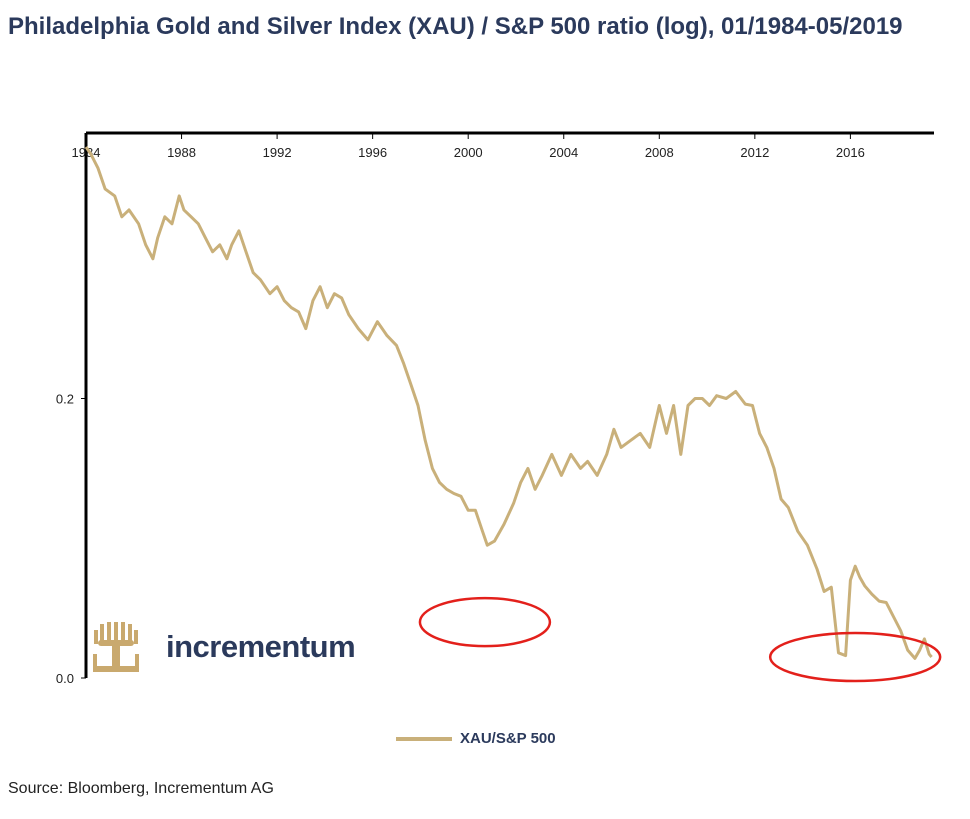 The height and width of the screenshot is (819, 970). I want to click on y-tick-label: 0.0, so click(65, 678).